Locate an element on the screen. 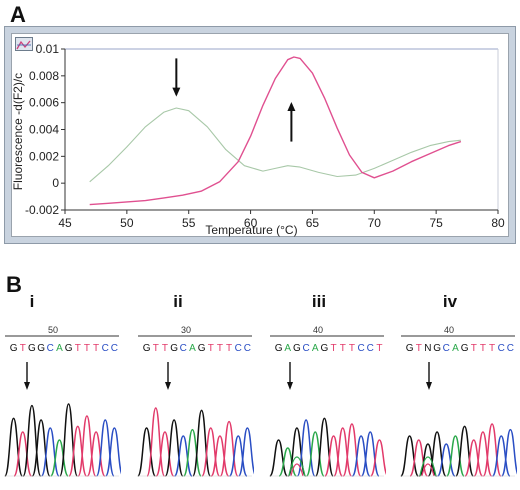 The image size is (520, 490). x-tick-label: 50 is located at coordinates (127, 223).